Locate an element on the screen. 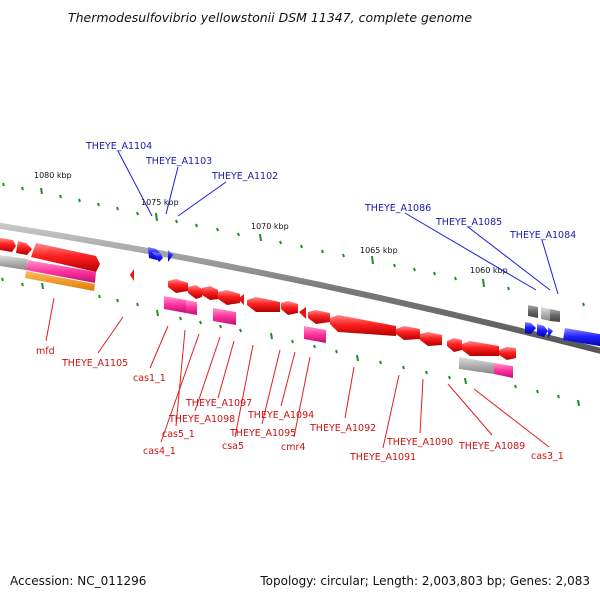 Image resolution: width=600 pixels, height=600 pixels. gene-label-csa5: csa5 is located at coordinates (233, 446).